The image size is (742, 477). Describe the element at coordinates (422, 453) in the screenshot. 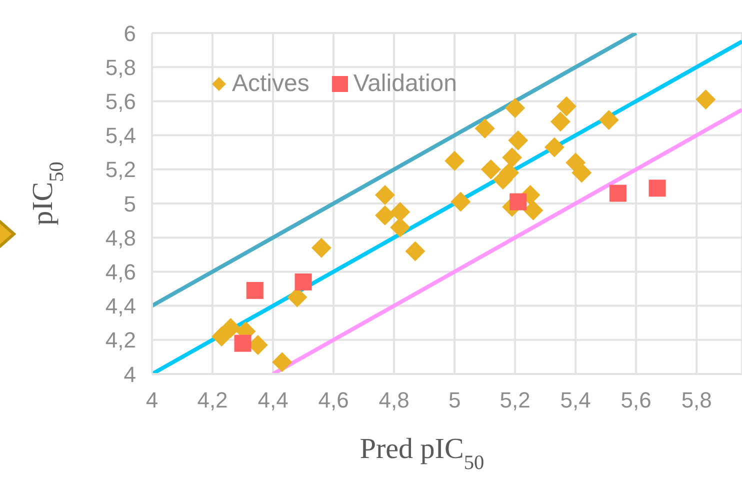

I see `x-axis-title: Pred pIC$_{50}$` at that location.